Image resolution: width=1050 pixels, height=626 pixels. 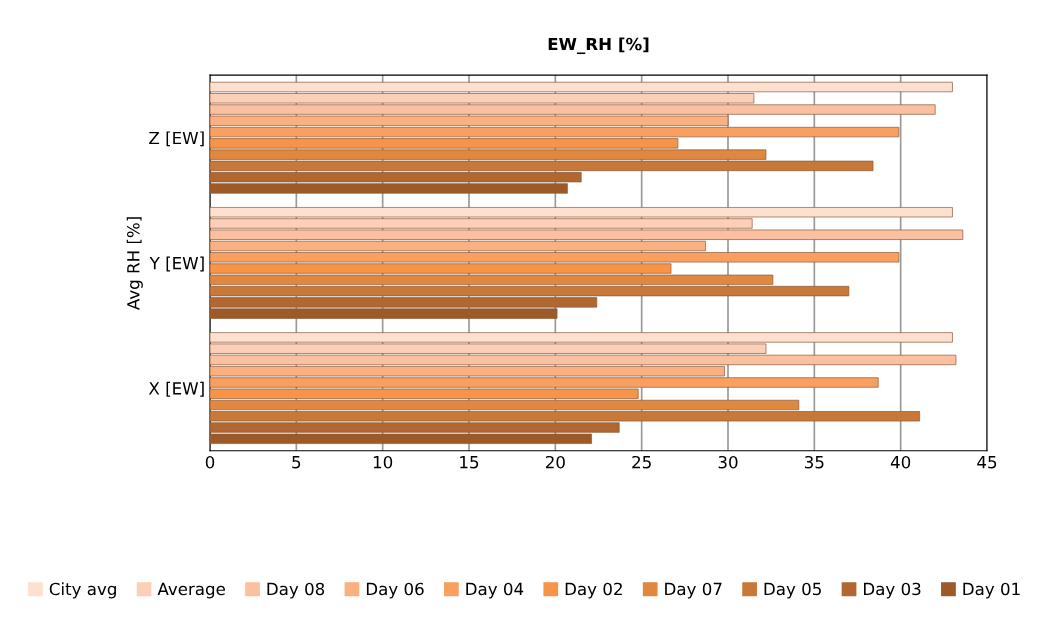 What do you see at coordinates (728, 462) in the screenshot?
I see `x-tick-label: 30` at bounding box center [728, 462].